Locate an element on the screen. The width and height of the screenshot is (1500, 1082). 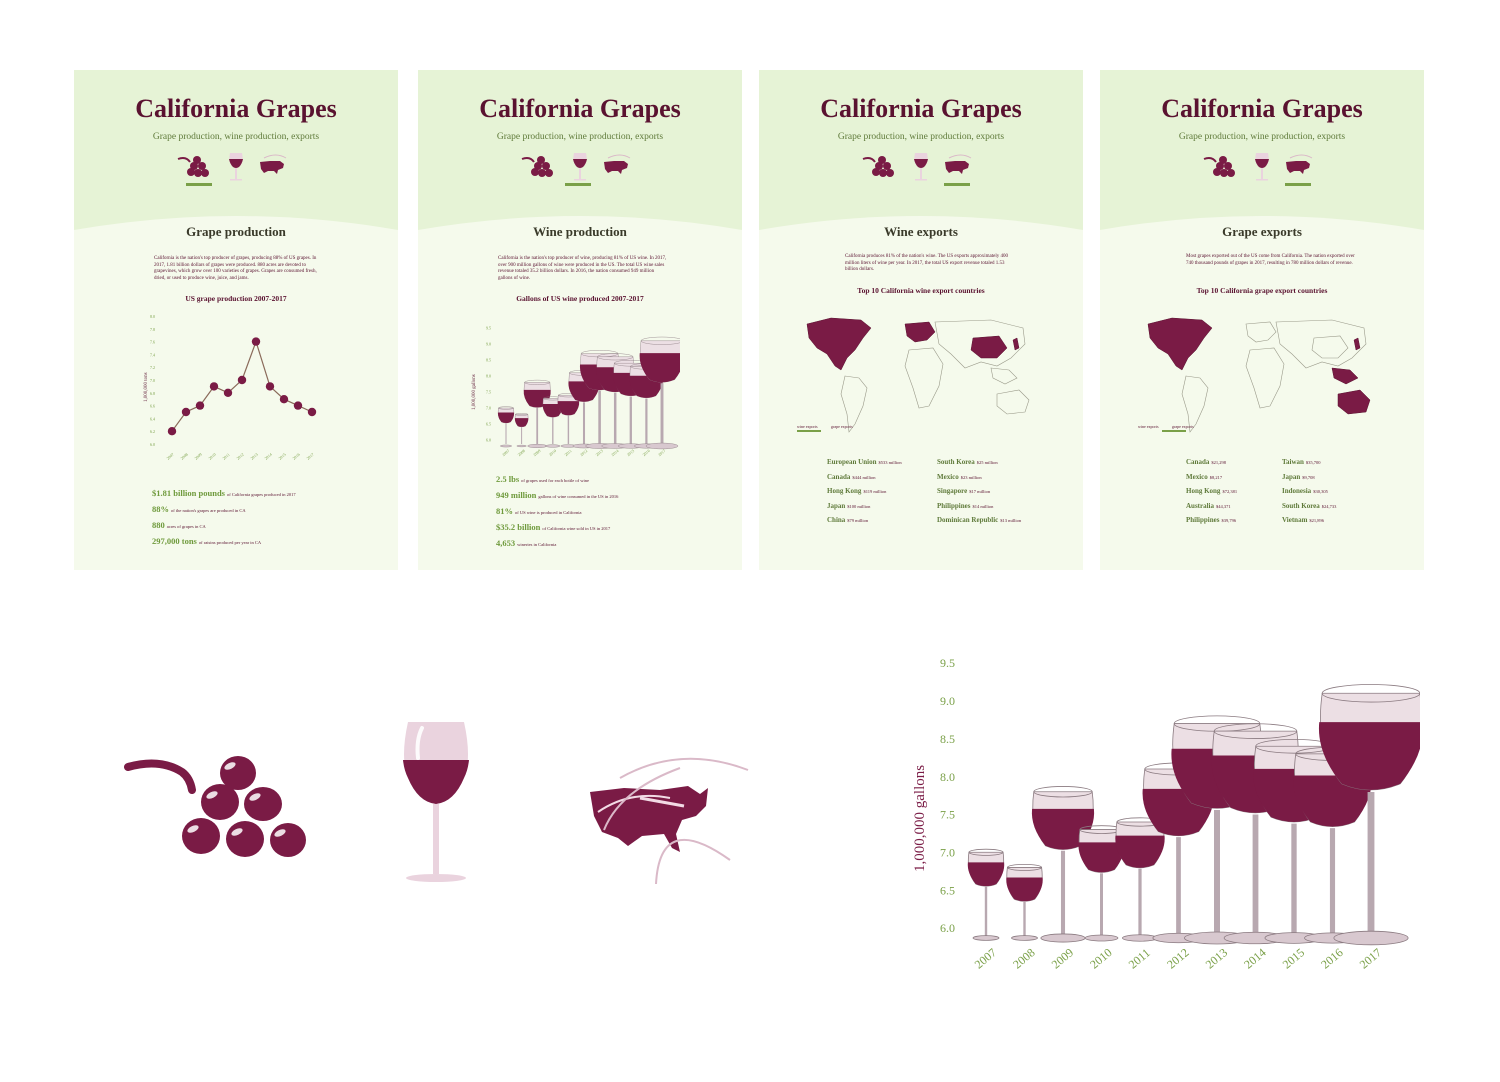
y-tick-label: 9.0 is located at coordinates (488, 343).